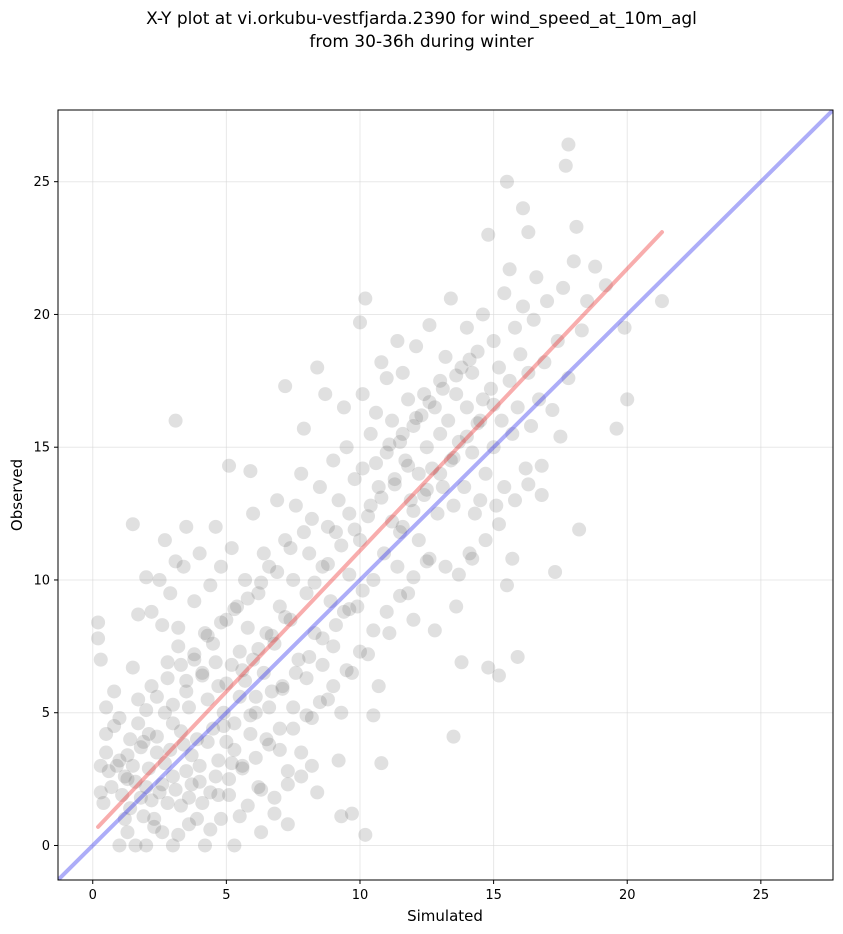  What do you see at coordinates (360, 895) in the screenshot?
I see `x-tick-label: 10` at bounding box center [360, 895].